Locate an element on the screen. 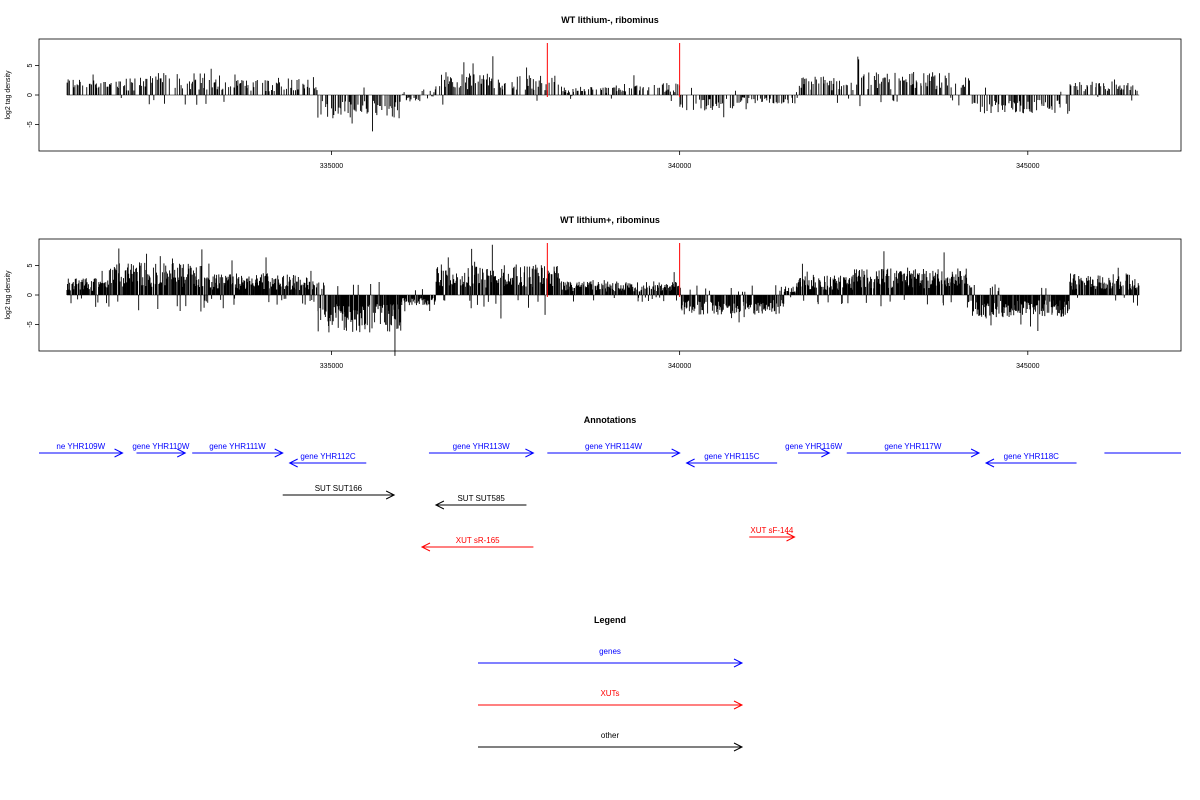  annotation-feature: gene YHR117W is located at coordinates (913, 450).